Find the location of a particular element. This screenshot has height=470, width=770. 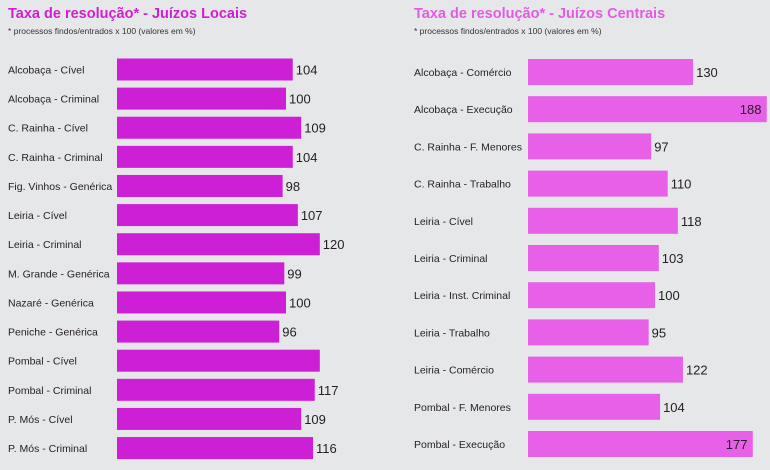

left-category-label: Pombal - Cível is located at coordinates (42, 362).